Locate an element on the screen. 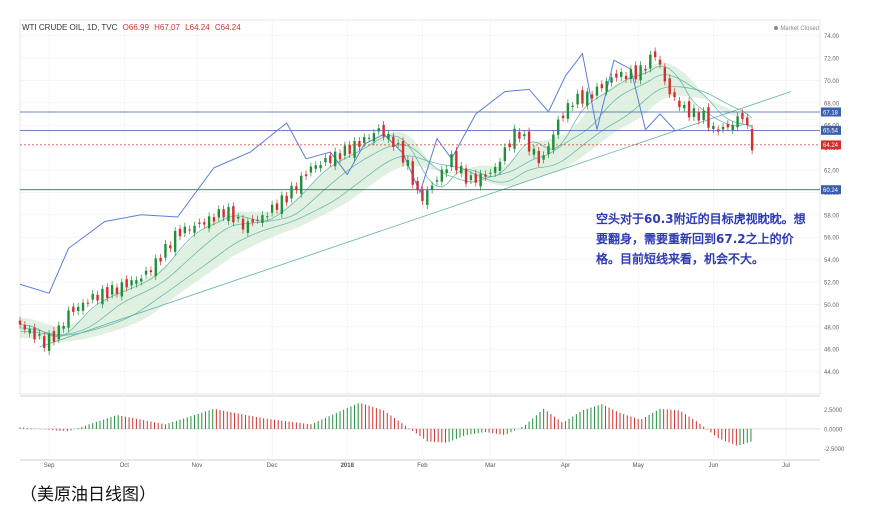 The width and height of the screenshot is (879, 514). x-tick-label: Jun is located at coordinates (713, 466).